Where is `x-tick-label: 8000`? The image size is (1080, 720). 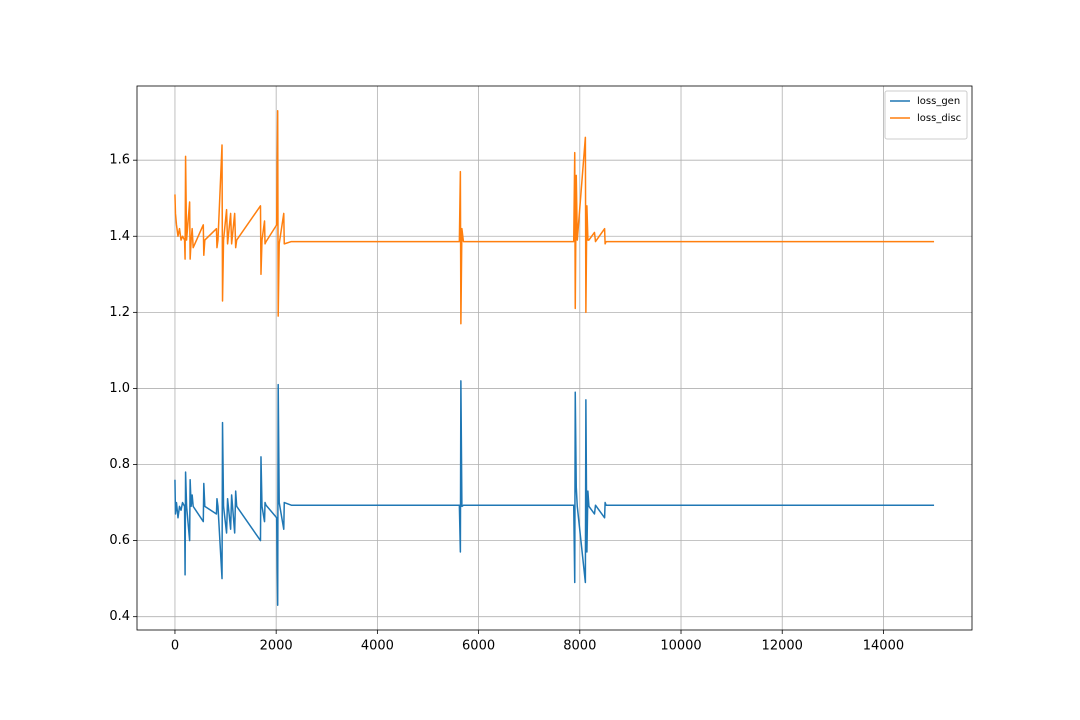 x-tick-label: 8000 is located at coordinates (579, 646).